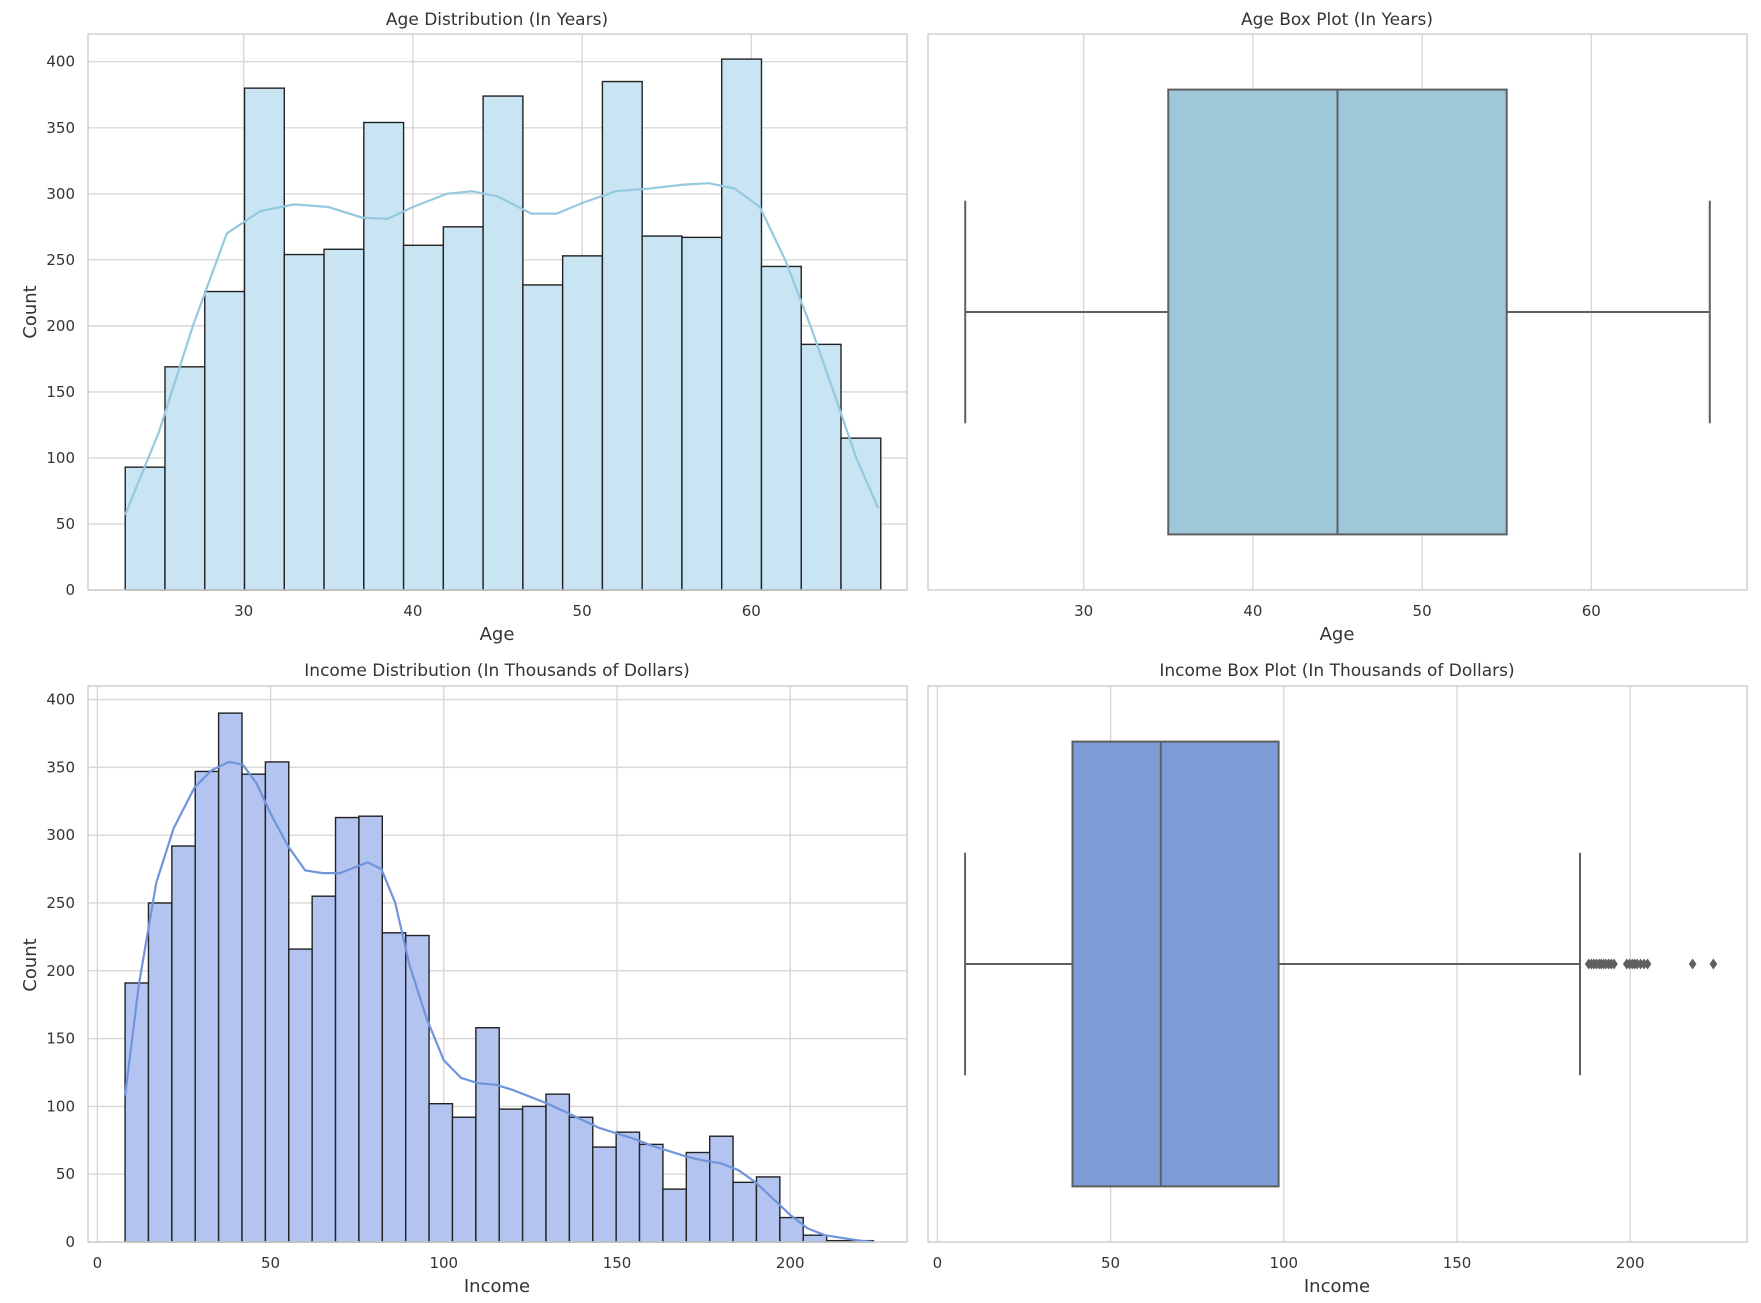  What do you see at coordinates (497, 1286) in the screenshot?
I see `income-histogram-xlabel: Income` at bounding box center [497, 1286].